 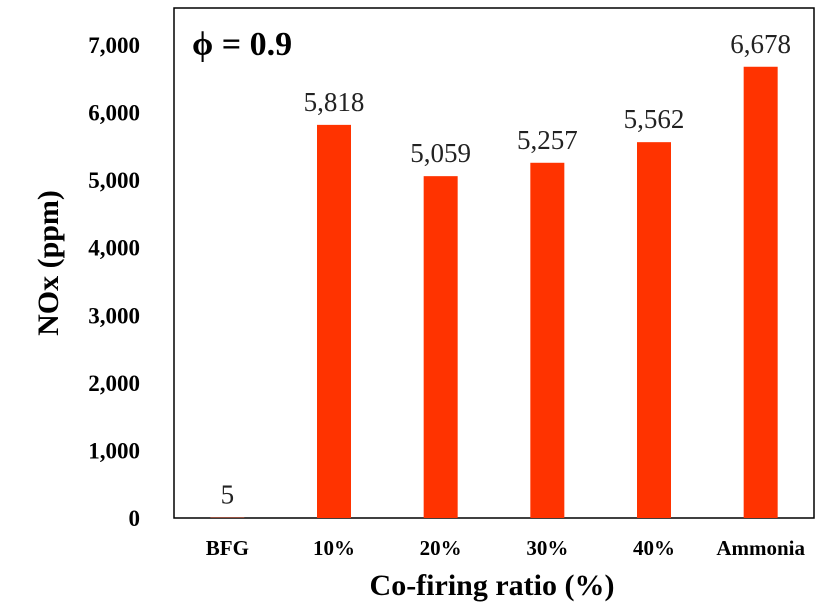 What do you see at coordinates (654, 548) in the screenshot?
I see `x-tick-label: 40%` at bounding box center [654, 548].